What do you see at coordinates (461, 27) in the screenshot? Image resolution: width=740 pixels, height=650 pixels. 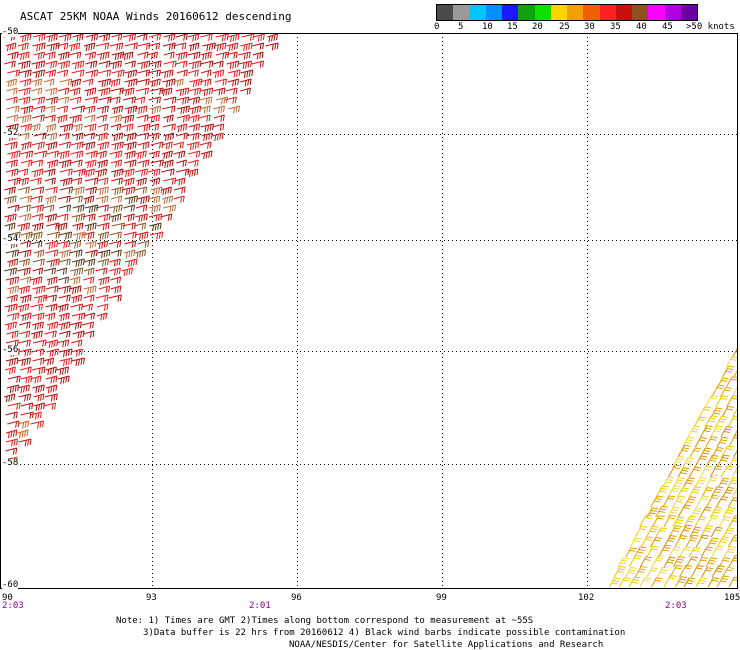 I see `colorbar-label: 5` at bounding box center [461, 27].